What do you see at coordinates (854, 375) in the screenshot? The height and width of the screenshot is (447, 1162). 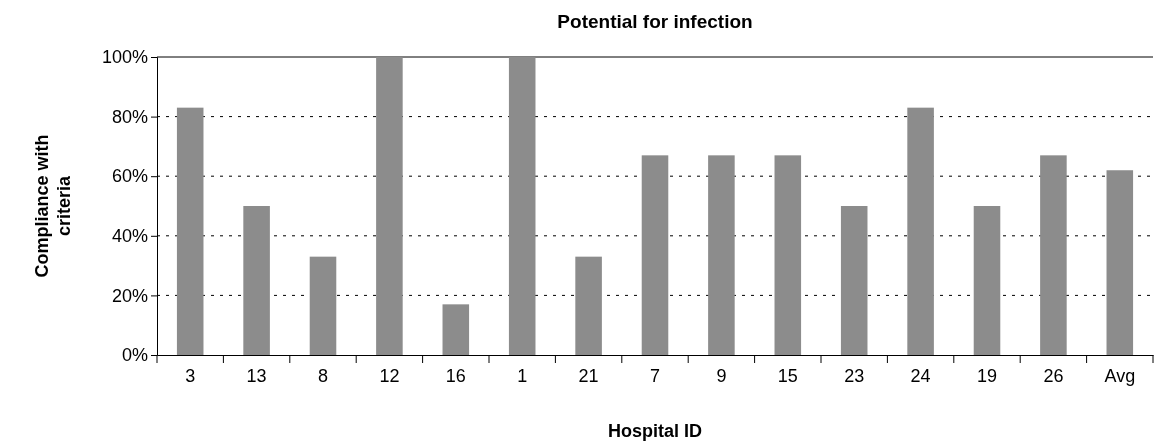 I see `x-tick-label: 23` at bounding box center [854, 375].